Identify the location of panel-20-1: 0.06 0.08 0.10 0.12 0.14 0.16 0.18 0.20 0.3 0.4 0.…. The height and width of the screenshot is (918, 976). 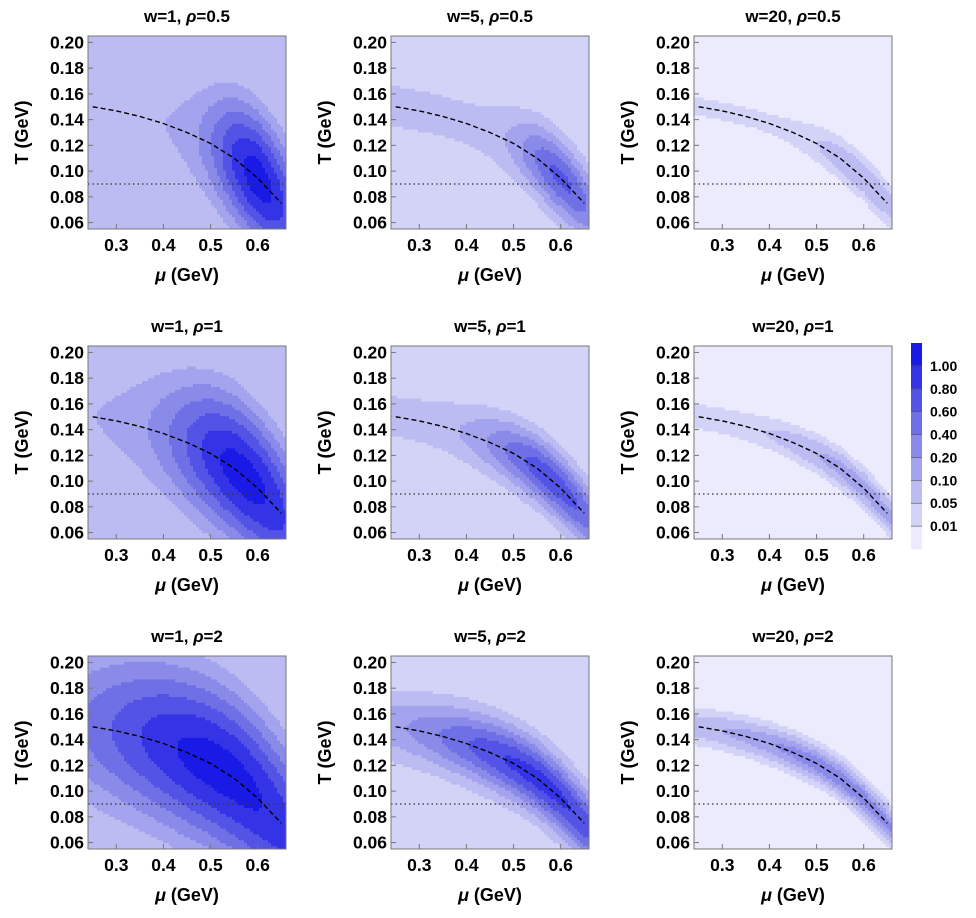
(755, 456).